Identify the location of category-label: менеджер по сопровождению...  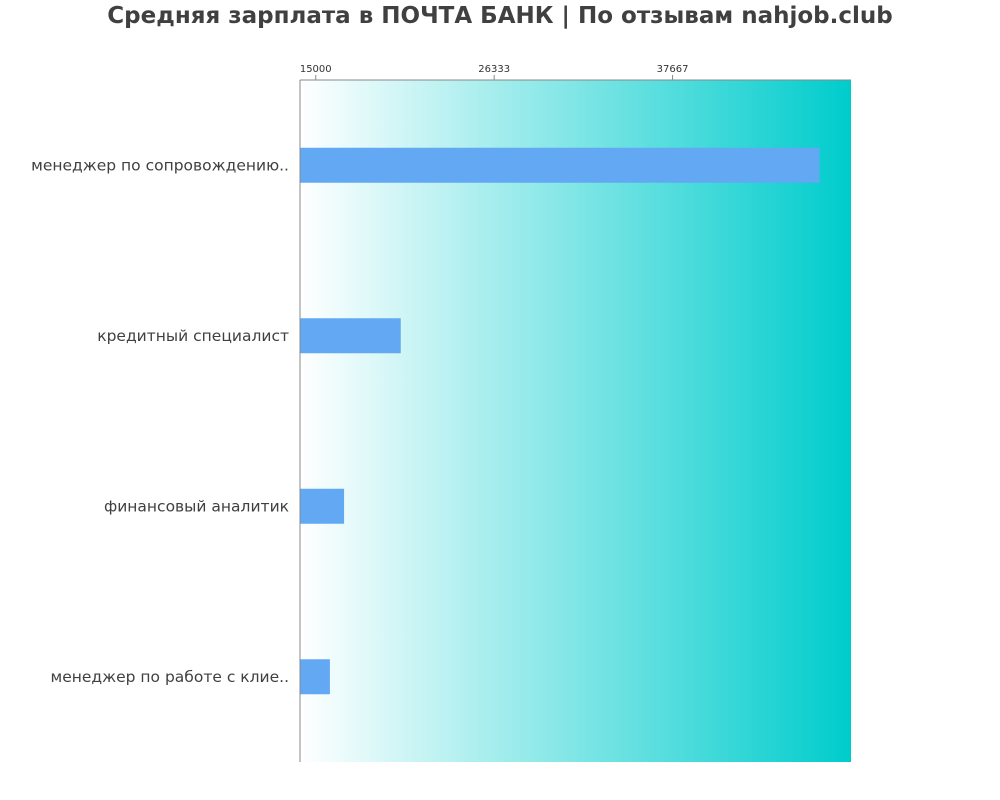
(160, 165).